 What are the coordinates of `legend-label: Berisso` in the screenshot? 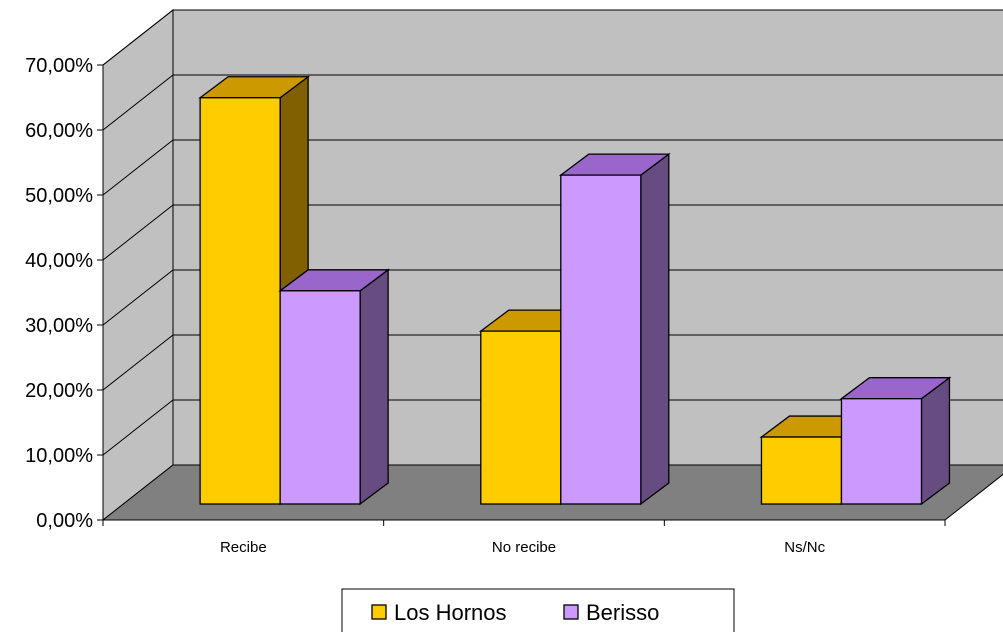 It's located at (622, 612).